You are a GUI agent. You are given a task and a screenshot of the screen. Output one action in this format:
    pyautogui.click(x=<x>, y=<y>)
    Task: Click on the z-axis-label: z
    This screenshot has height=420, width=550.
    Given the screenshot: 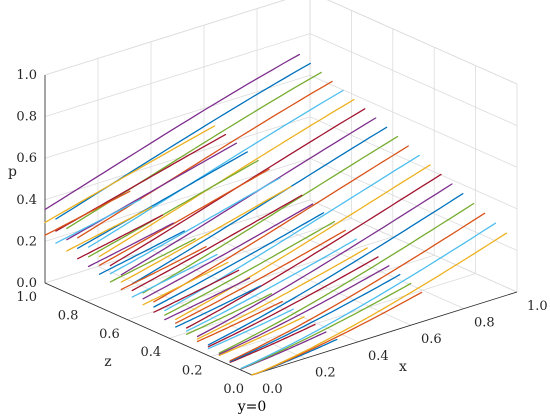 What is the action you would take?
    pyautogui.click(x=107, y=362)
    